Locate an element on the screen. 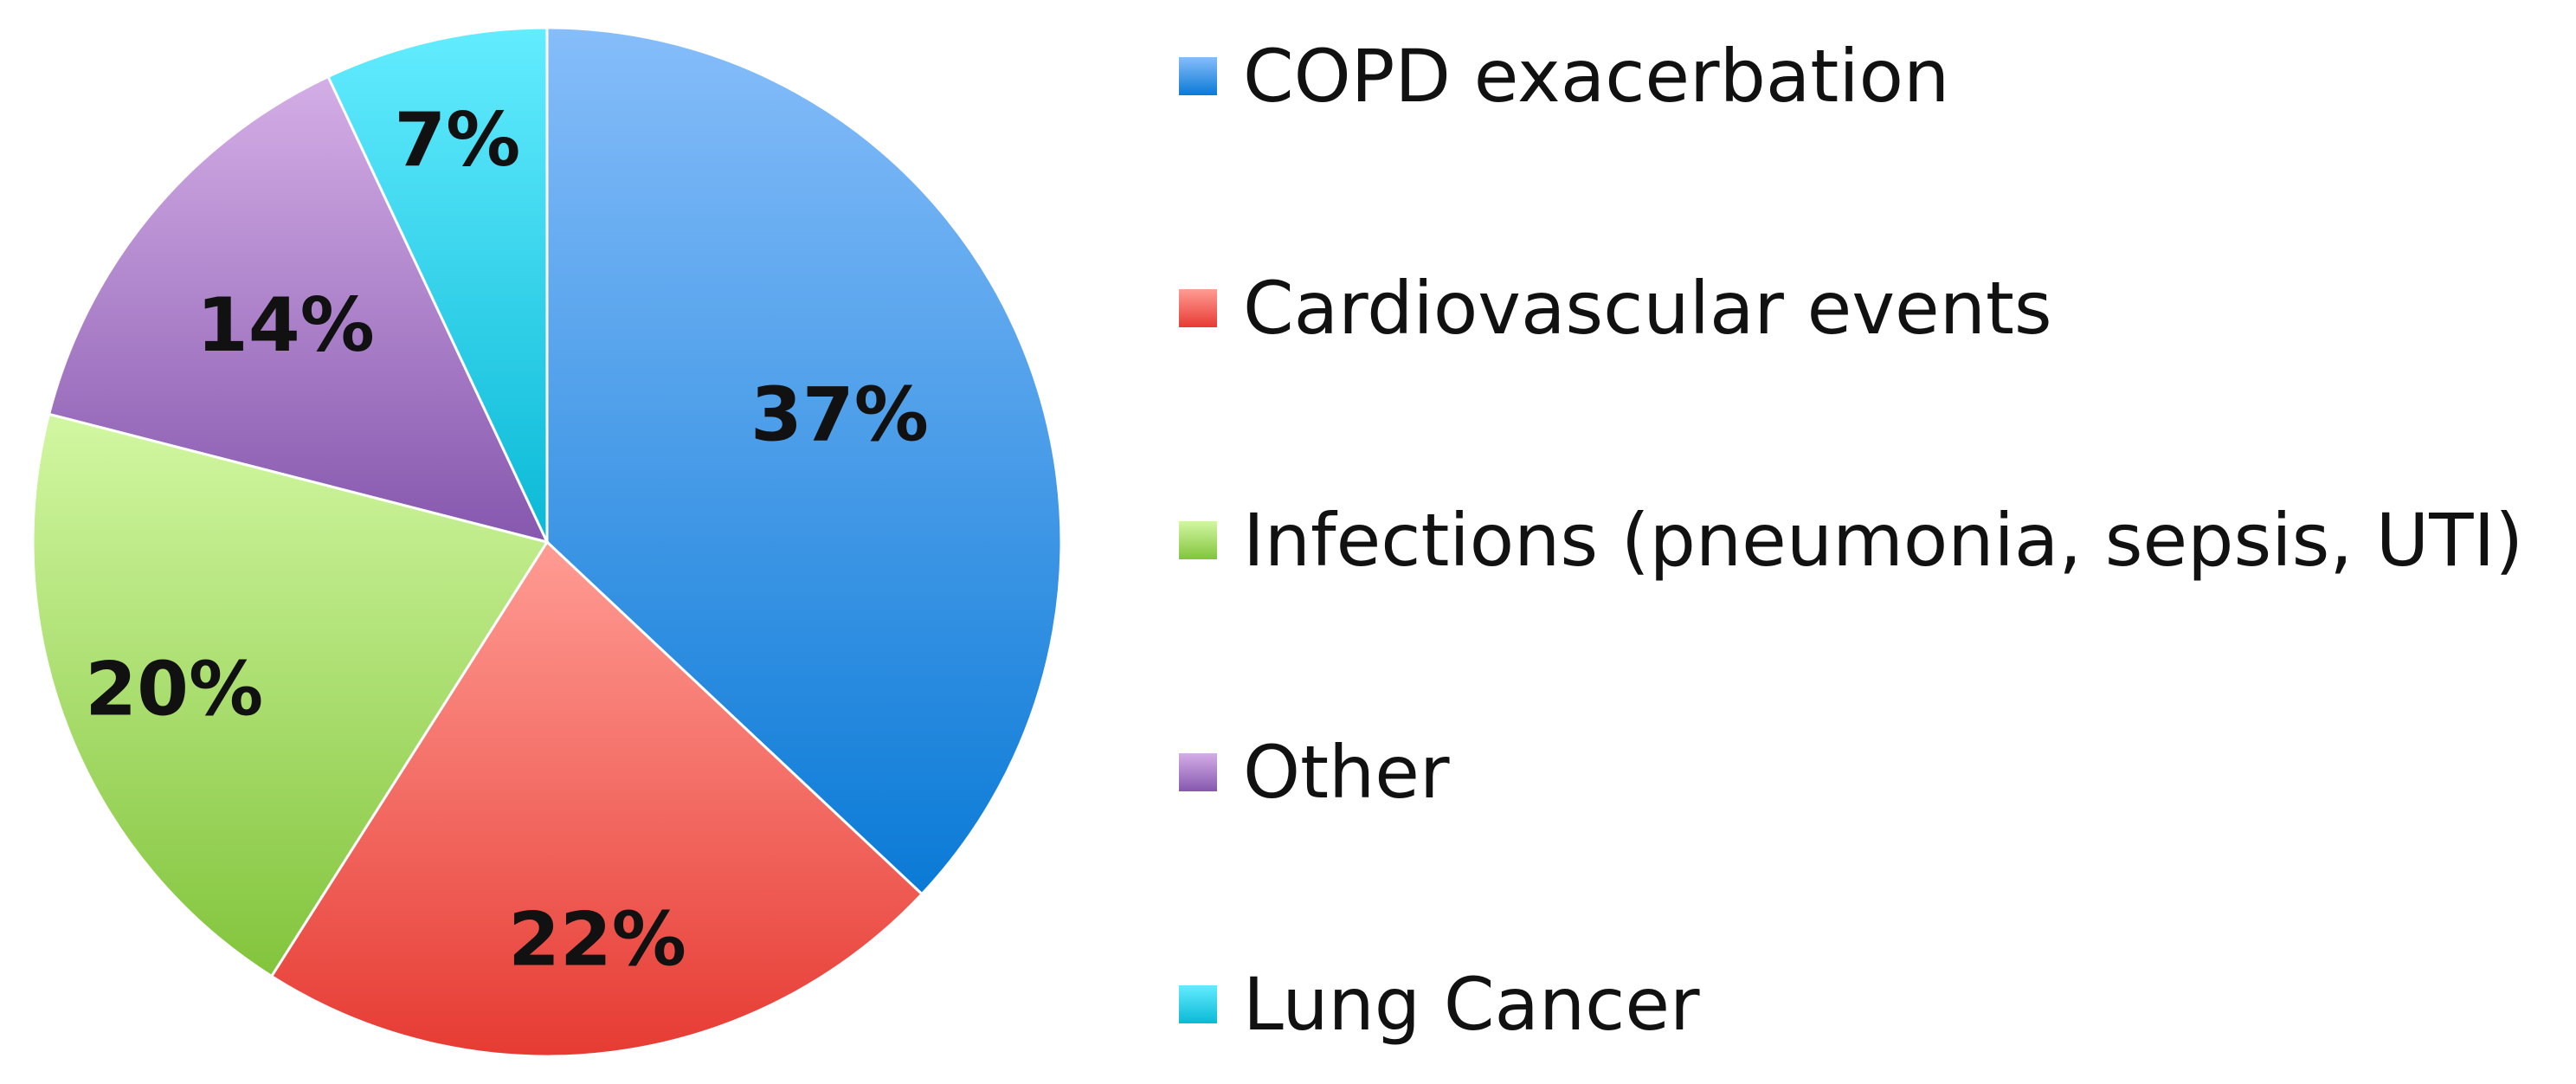 The image size is (2576, 1084). pie-slice-infections-pneumonia-sepsis-uti is located at coordinates (290, 695).